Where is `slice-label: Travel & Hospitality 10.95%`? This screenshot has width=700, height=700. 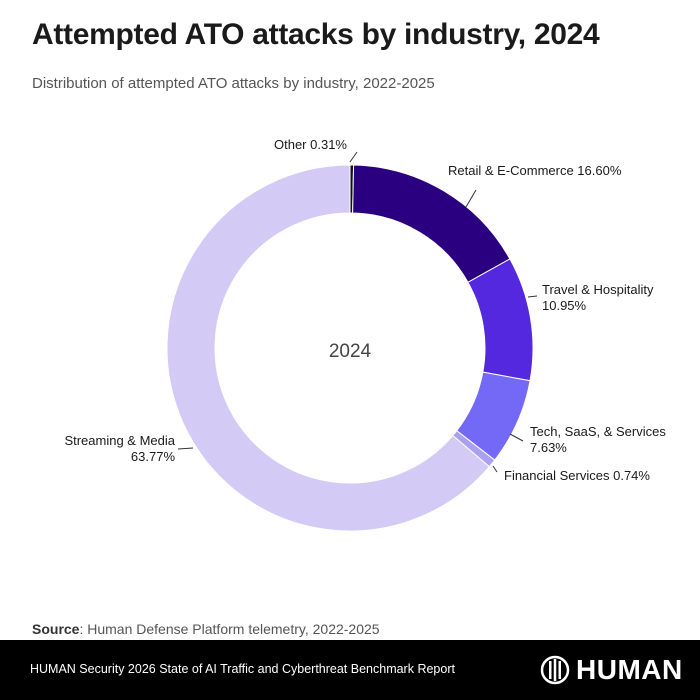
slice-label: Travel & Hospitality 10.95% is located at coordinates (598, 297).